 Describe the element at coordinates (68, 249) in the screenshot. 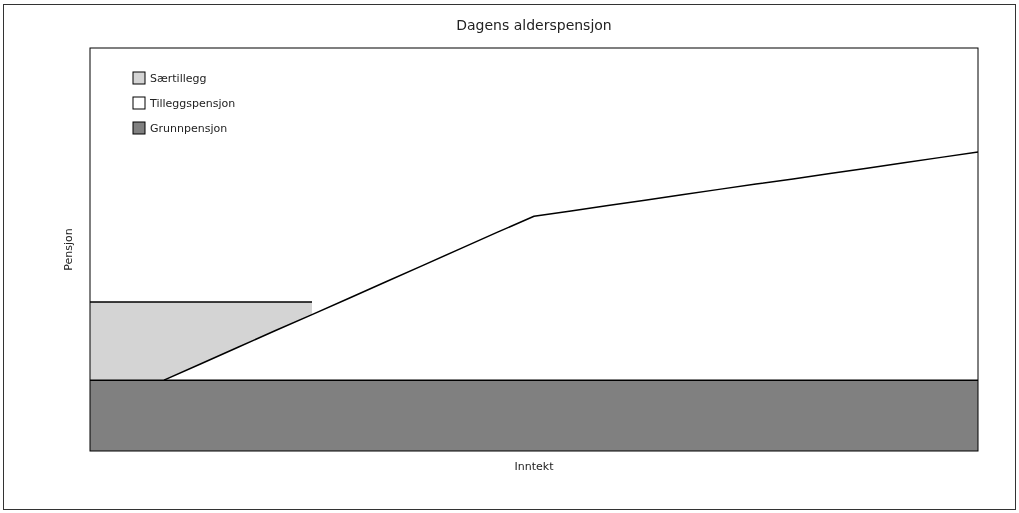

I see `y-axis-title: Pensjon` at that location.